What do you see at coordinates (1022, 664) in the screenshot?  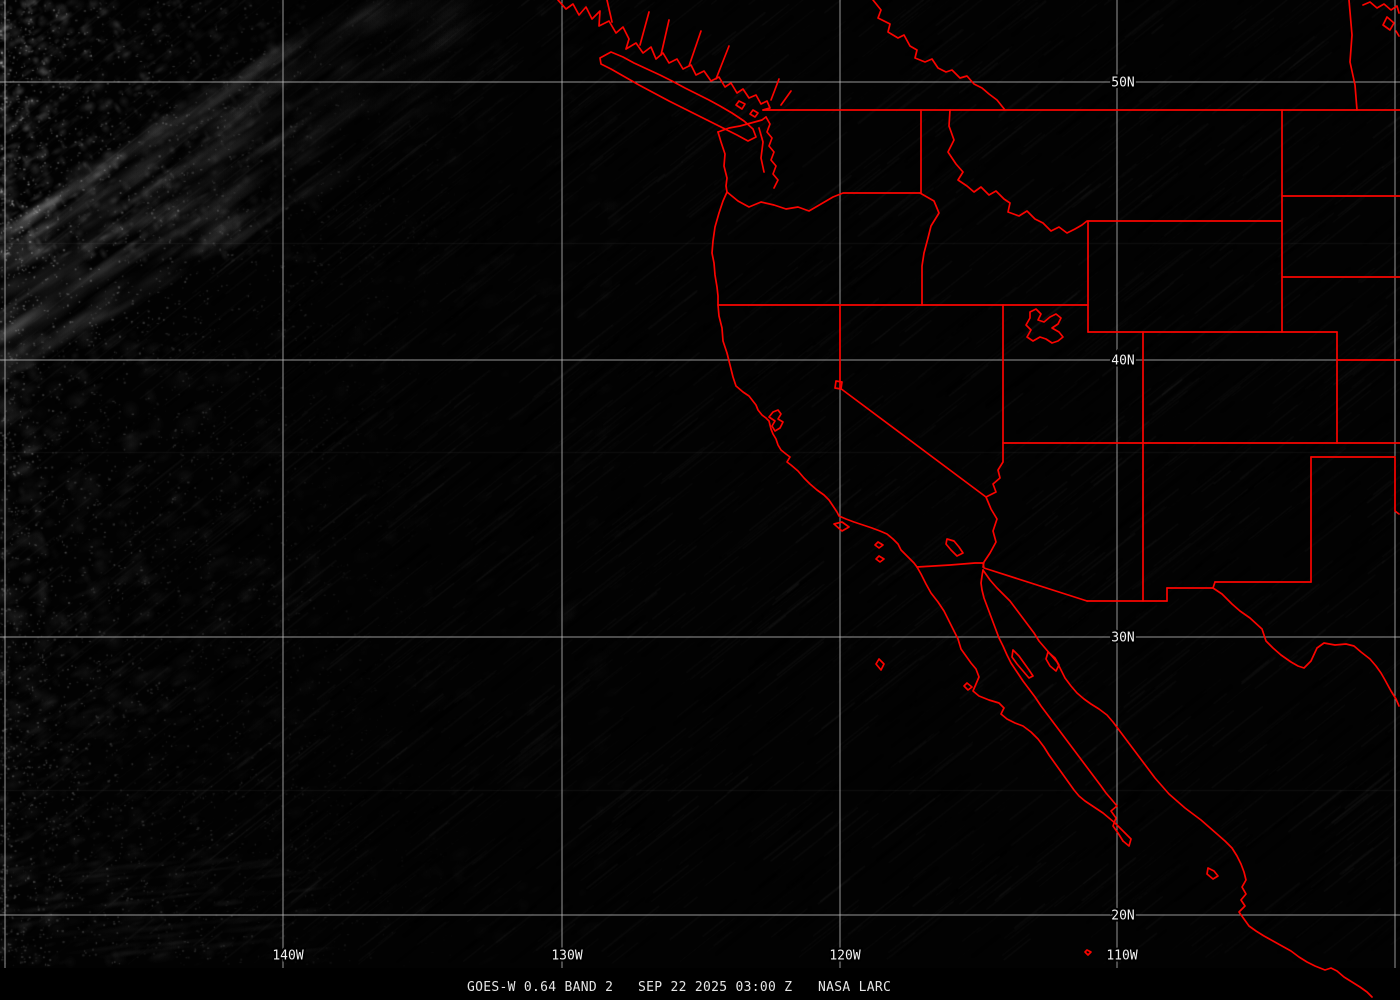 I see `isla-angel-guarda-outline` at bounding box center [1022, 664].